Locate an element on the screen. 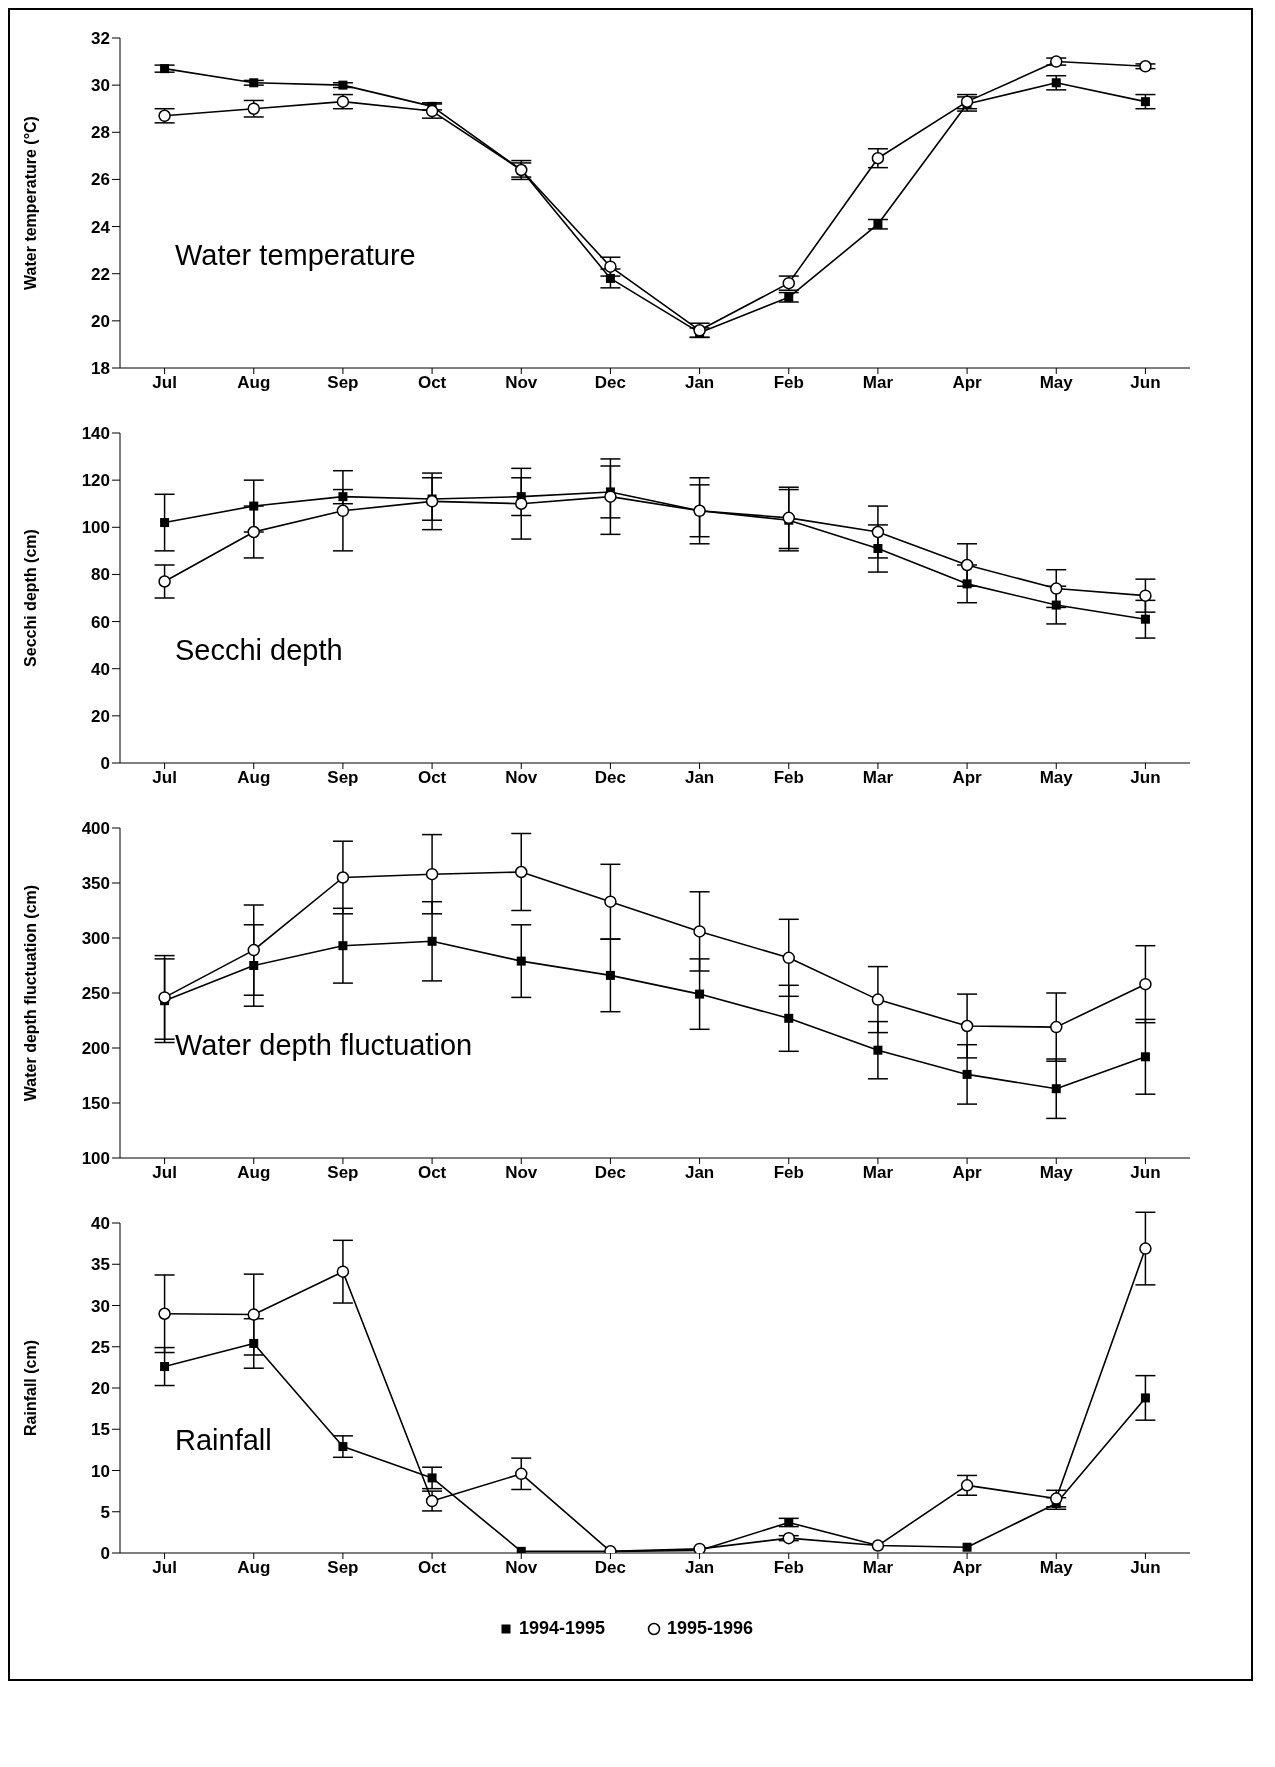 The image size is (1275, 1767). y-tick-label: 200 is located at coordinates (95, 1049).